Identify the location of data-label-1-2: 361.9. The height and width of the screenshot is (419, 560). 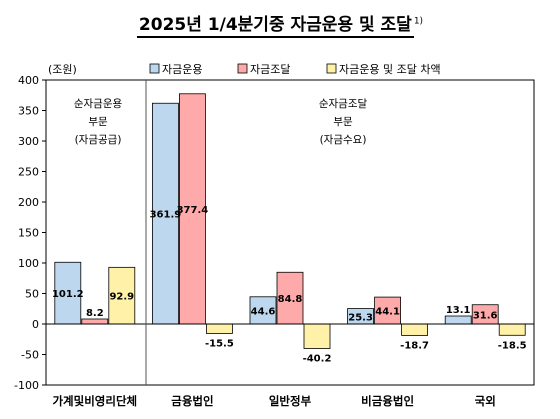
(166, 215).